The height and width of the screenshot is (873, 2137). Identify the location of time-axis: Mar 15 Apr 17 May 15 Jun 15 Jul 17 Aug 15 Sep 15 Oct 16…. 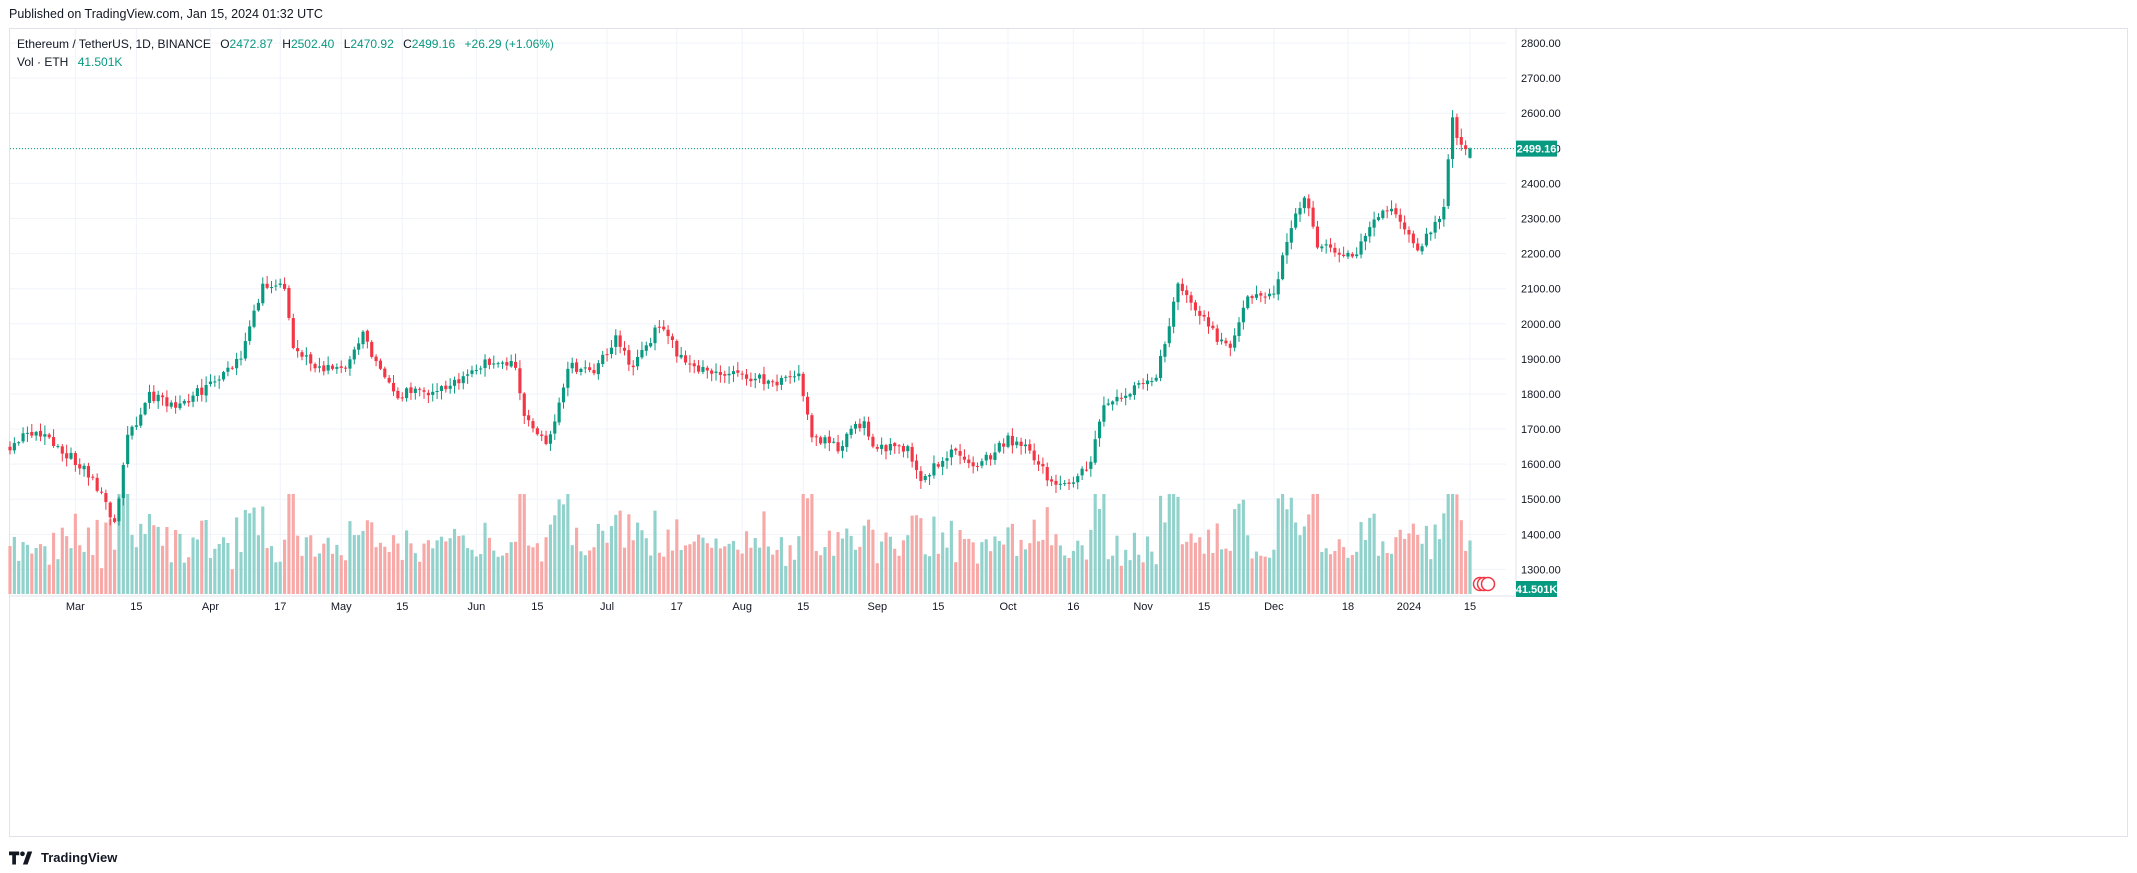
(763, 604).